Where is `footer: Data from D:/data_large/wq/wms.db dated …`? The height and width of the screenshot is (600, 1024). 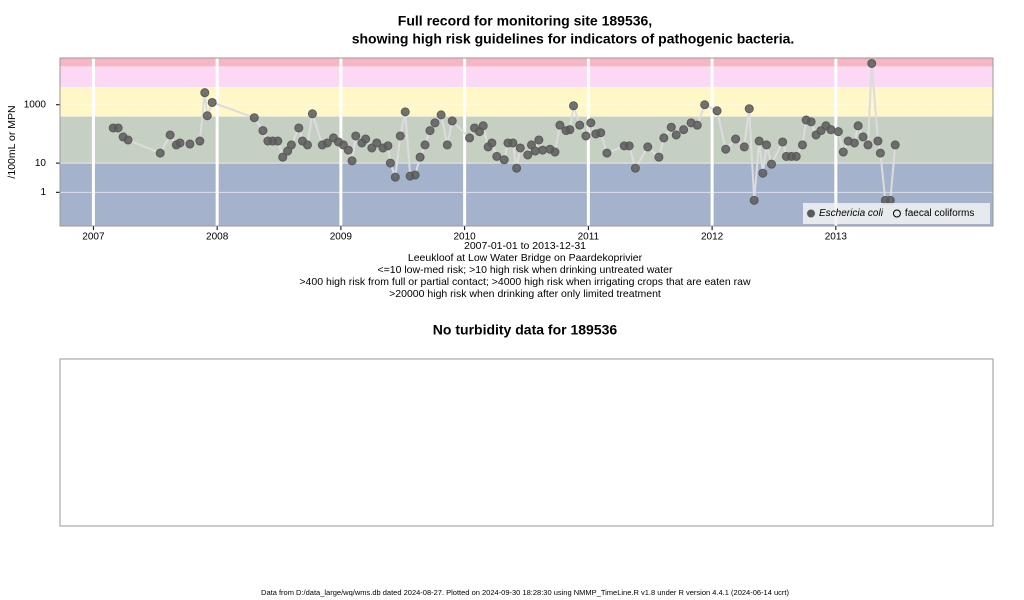
footer: Data from D:/data_large/wq/wms.db dated … is located at coordinates (525, 592).